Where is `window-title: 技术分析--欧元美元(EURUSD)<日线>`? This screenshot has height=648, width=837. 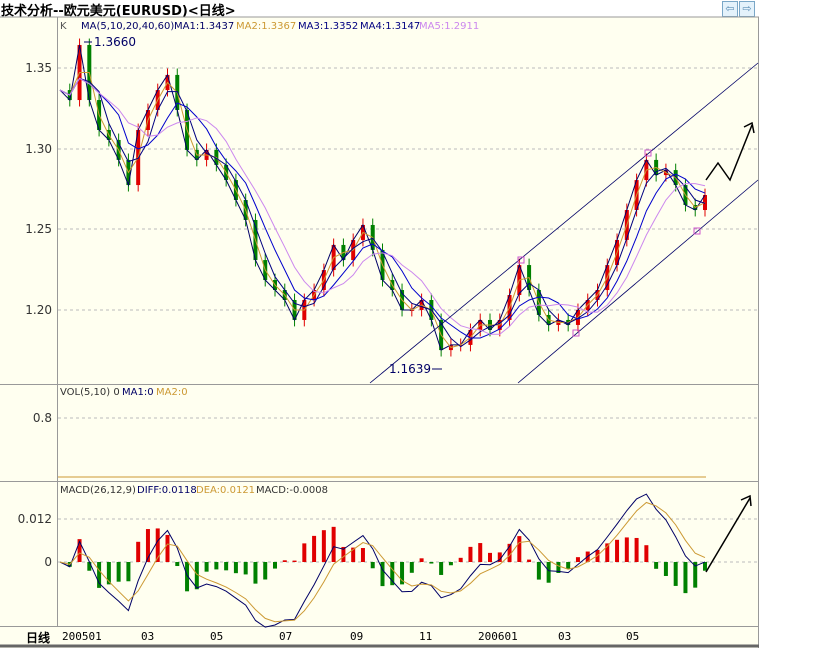
window-title: 技术分析--欧元美元(EURUSD)<日线> is located at coordinates (118, 11).